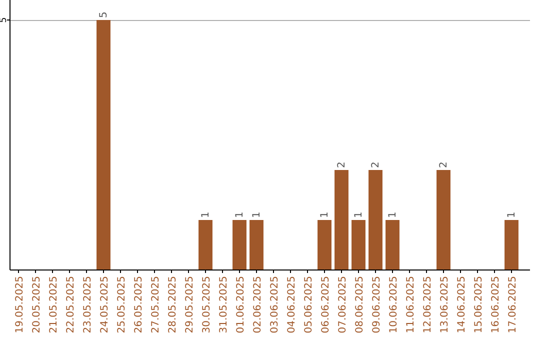  I want to click on x-tick-label: 27.05.2025, so click(156, 305).